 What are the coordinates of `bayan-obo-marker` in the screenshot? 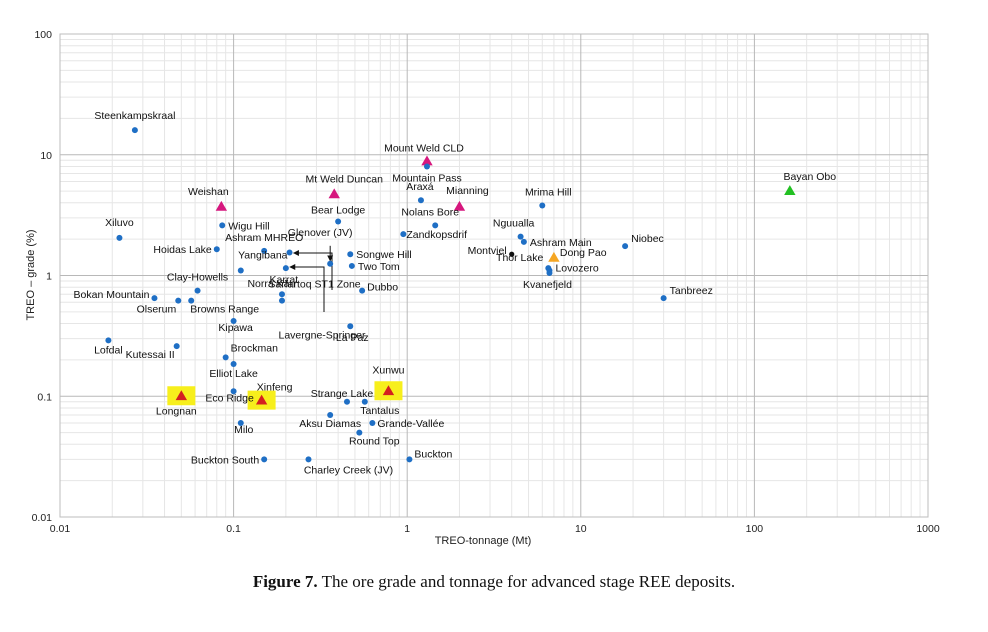 It's located at (790, 190).